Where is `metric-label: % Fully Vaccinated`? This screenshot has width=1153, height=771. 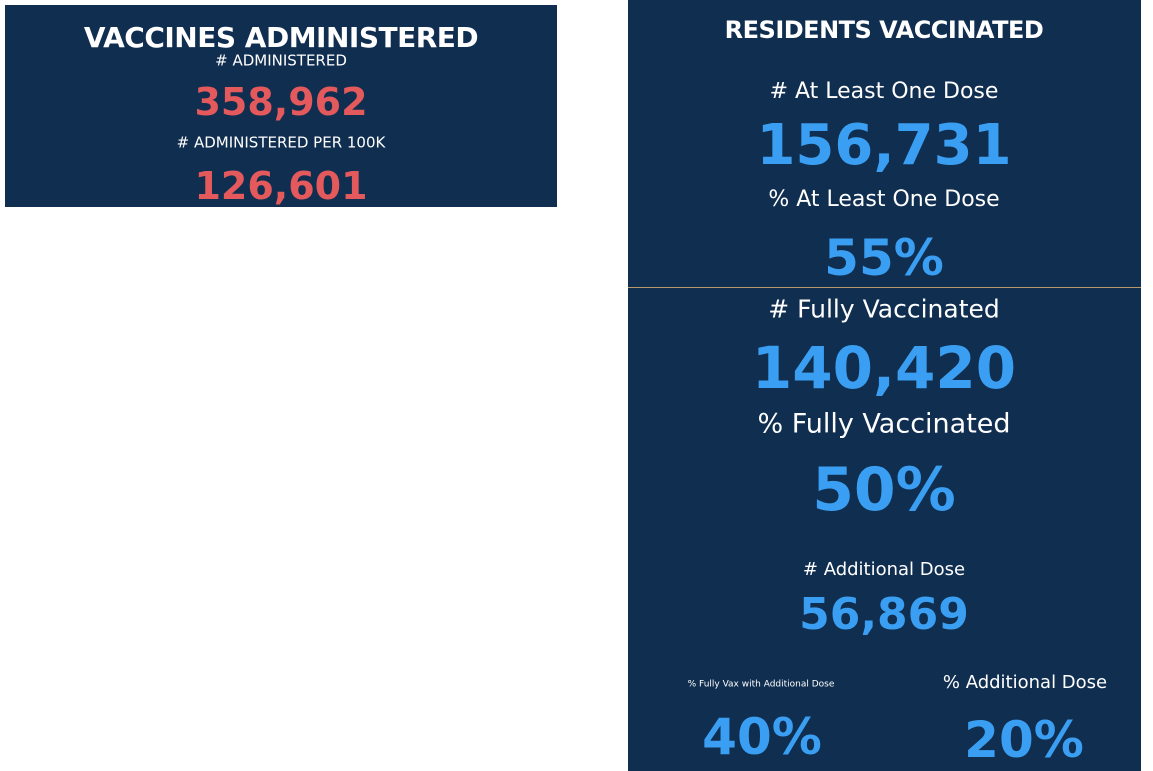
metric-label: % Fully Vaccinated is located at coordinates (884, 424).